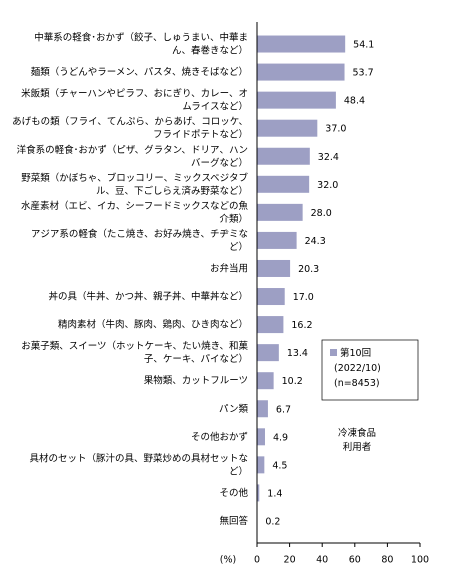 This screenshot has height=587, width=462. What do you see at coordinates (134, 211) in the screenshot?
I see `category-label: 水産素材（エビ、イカ、シーフードミックスなどの魚介類）` at bounding box center [134, 211].